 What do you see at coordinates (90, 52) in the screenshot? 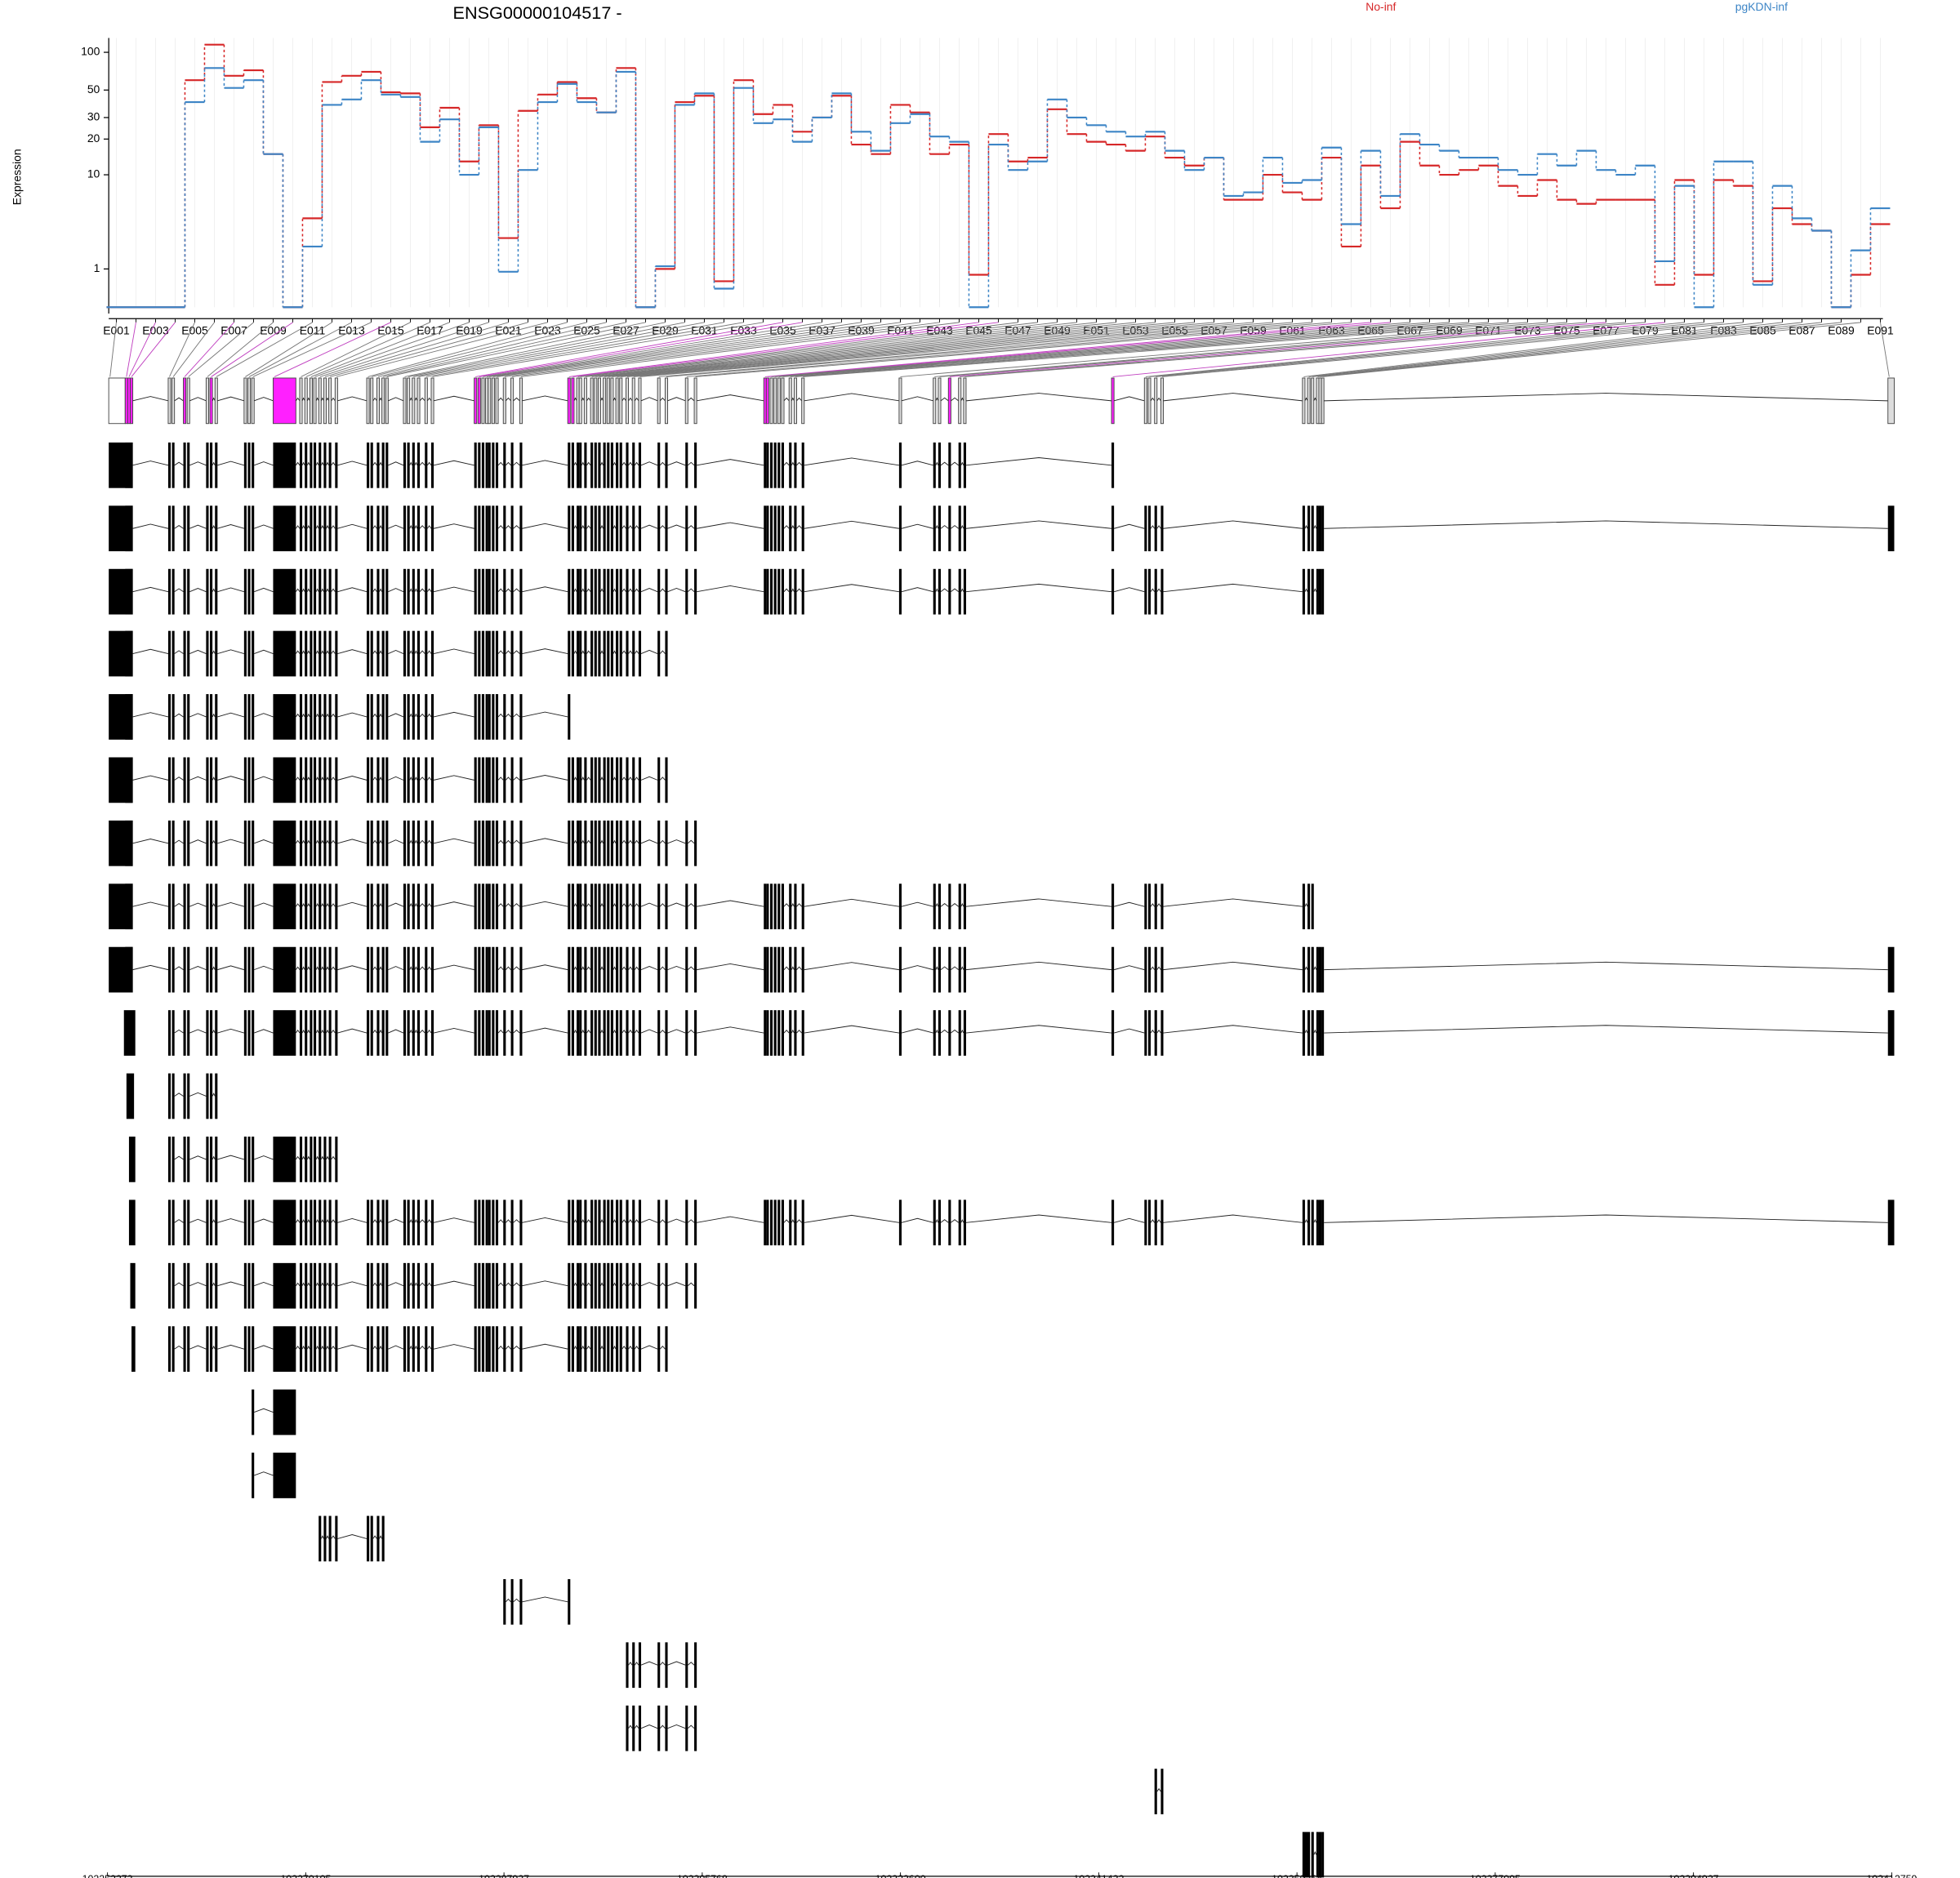
I see `y-tick-label: 100` at bounding box center [90, 52].